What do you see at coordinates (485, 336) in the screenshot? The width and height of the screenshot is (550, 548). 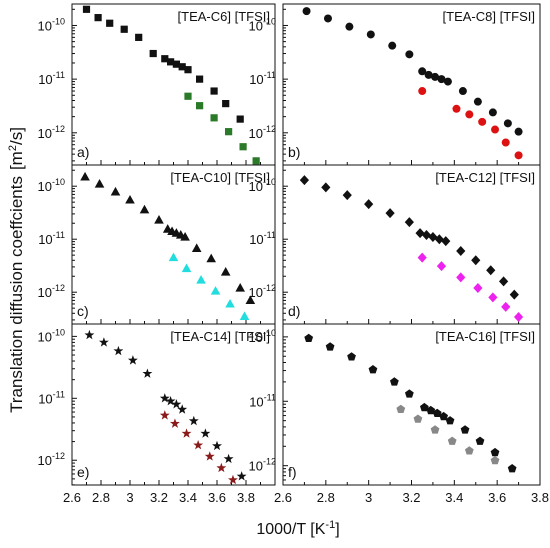 I see `panel-title: [TEA-C16] [TFSI]` at bounding box center [485, 336].